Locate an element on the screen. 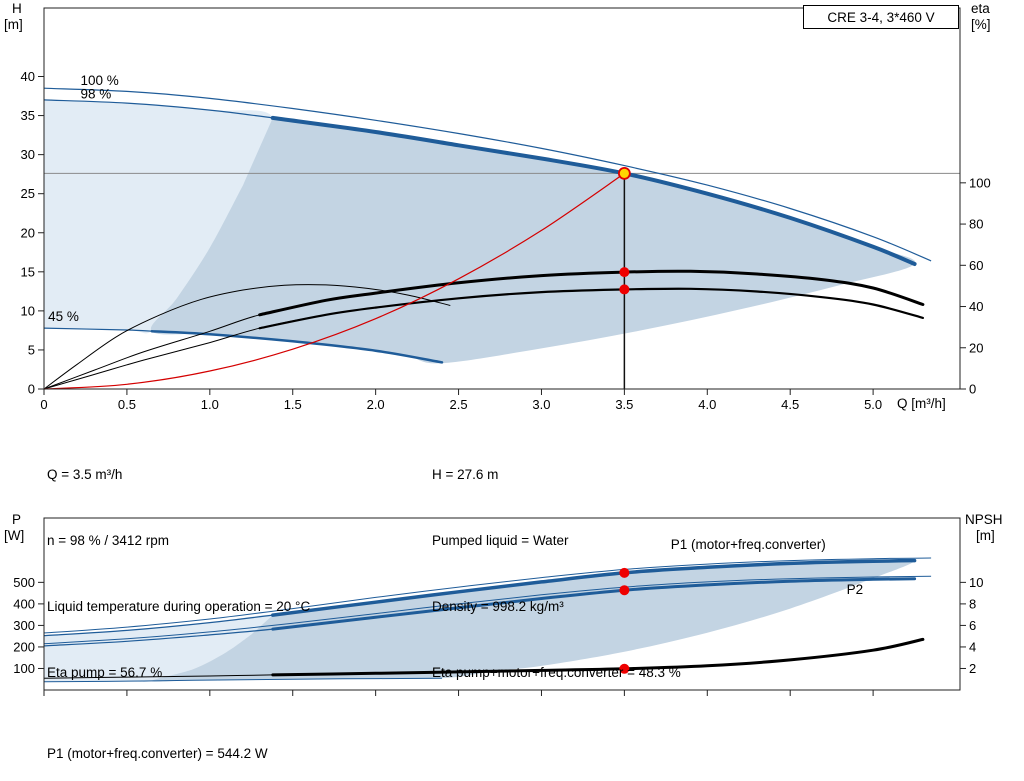 This screenshot has height=781, width=1024. info-head: H = 27.6 m is located at coordinates (465, 474).